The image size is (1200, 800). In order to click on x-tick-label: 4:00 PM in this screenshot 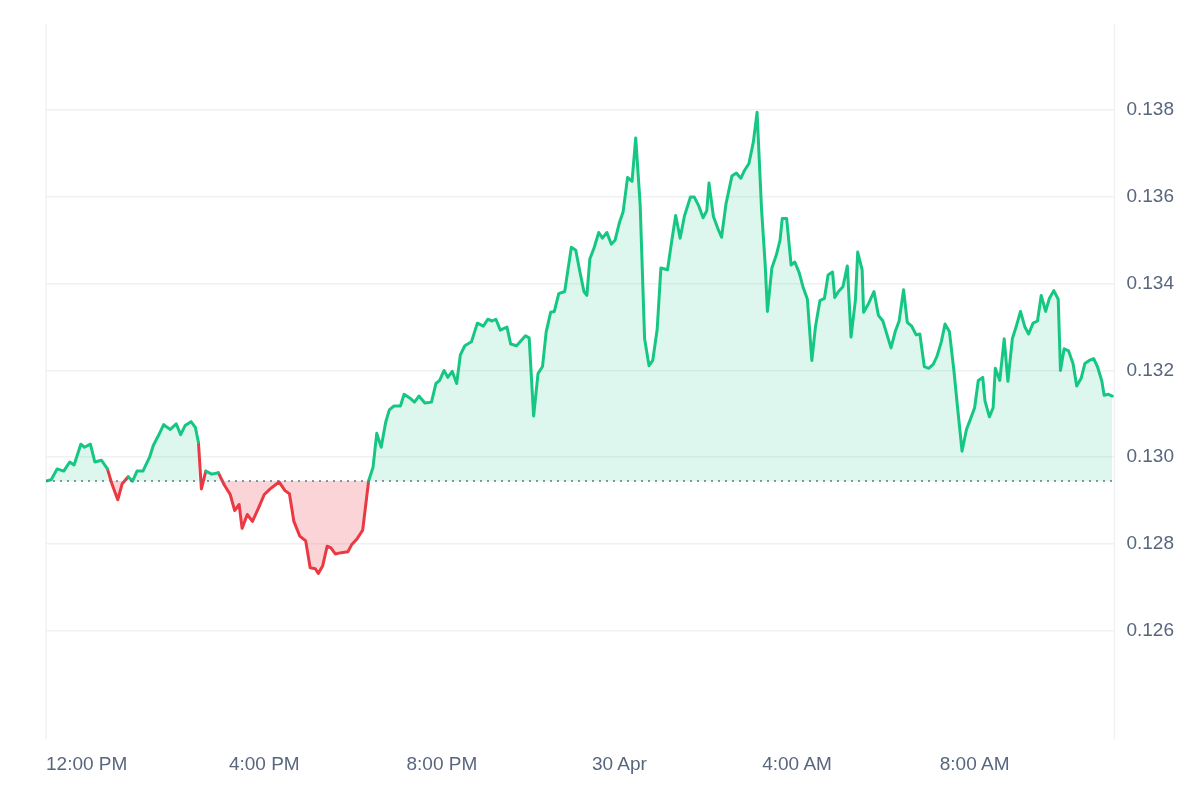, I will do `click(264, 763)`.